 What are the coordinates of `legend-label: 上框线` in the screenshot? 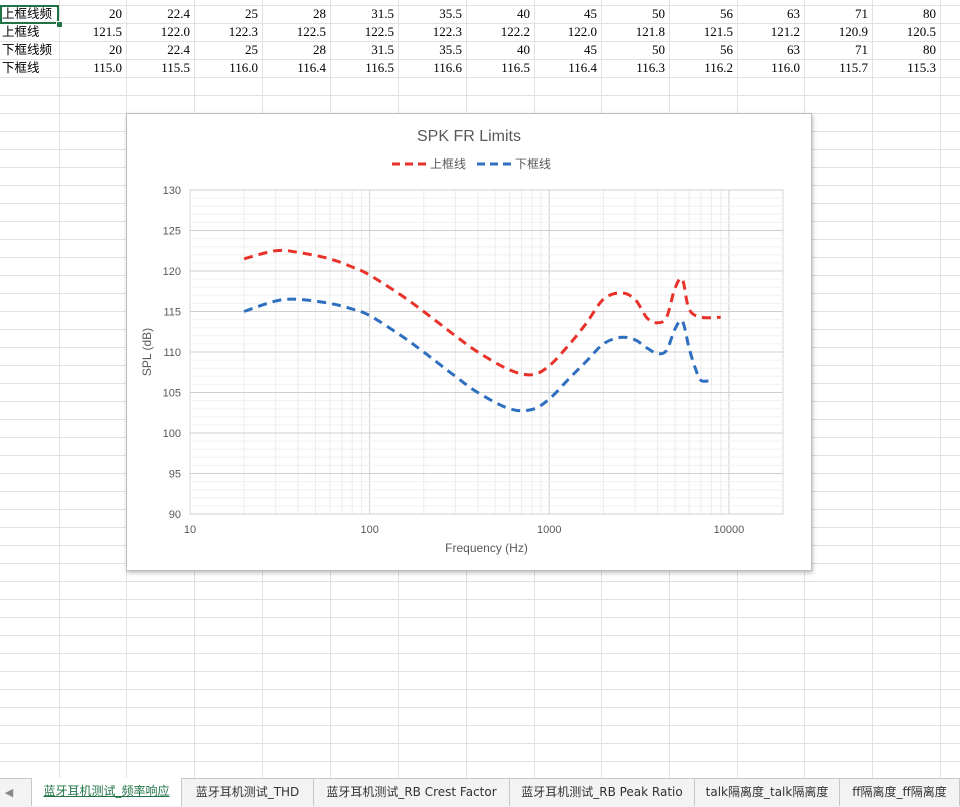 It's located at (448, 164).